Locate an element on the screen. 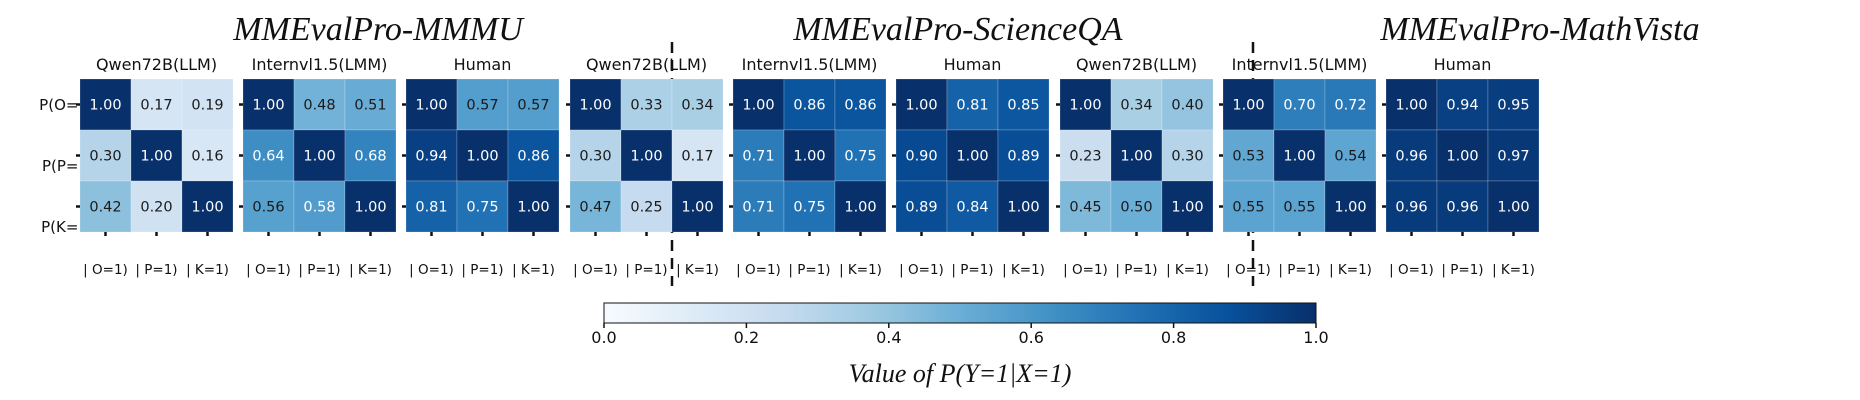 This screenshot has height=400, width=1860. cell-value-label: 0.53 is located at coordinates (1248, 157).